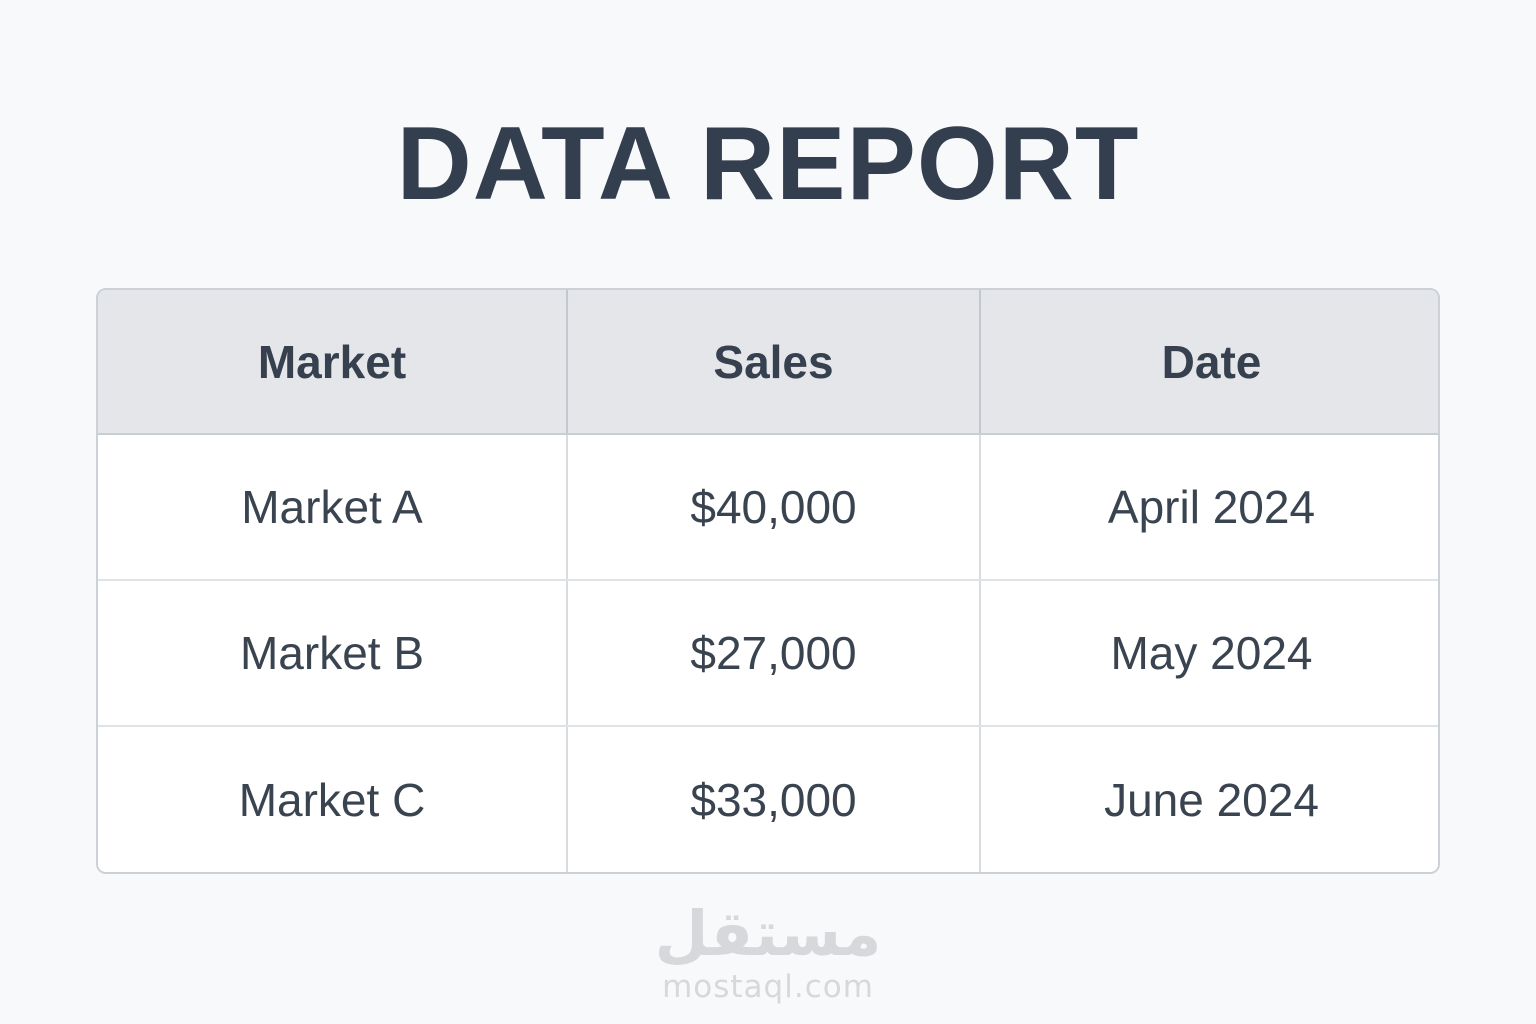 The width and height of the screenshot is (1536, 1024). I want to click on page-title: DATA REPORT, so click(768, 164).